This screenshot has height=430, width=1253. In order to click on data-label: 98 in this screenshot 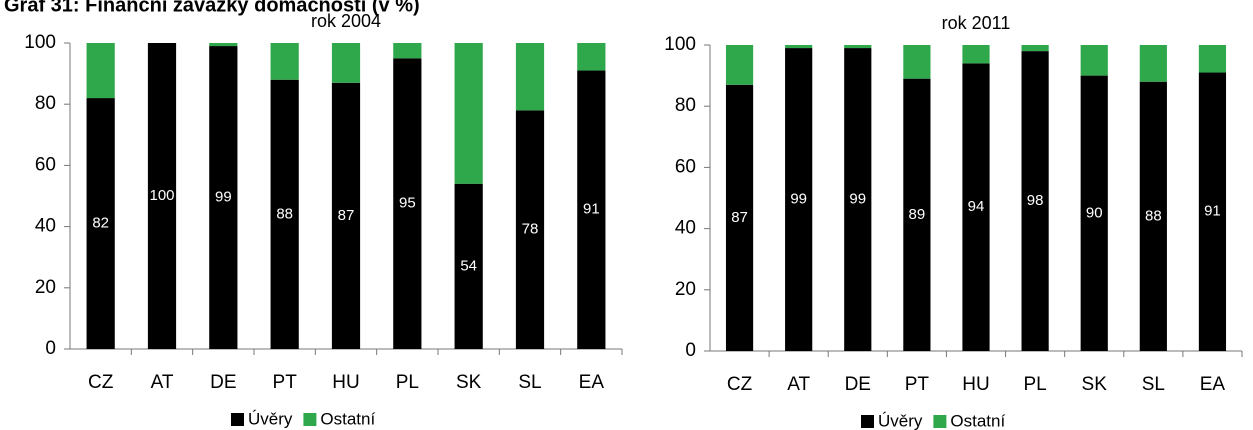, I will do `click(1035, 200)`.